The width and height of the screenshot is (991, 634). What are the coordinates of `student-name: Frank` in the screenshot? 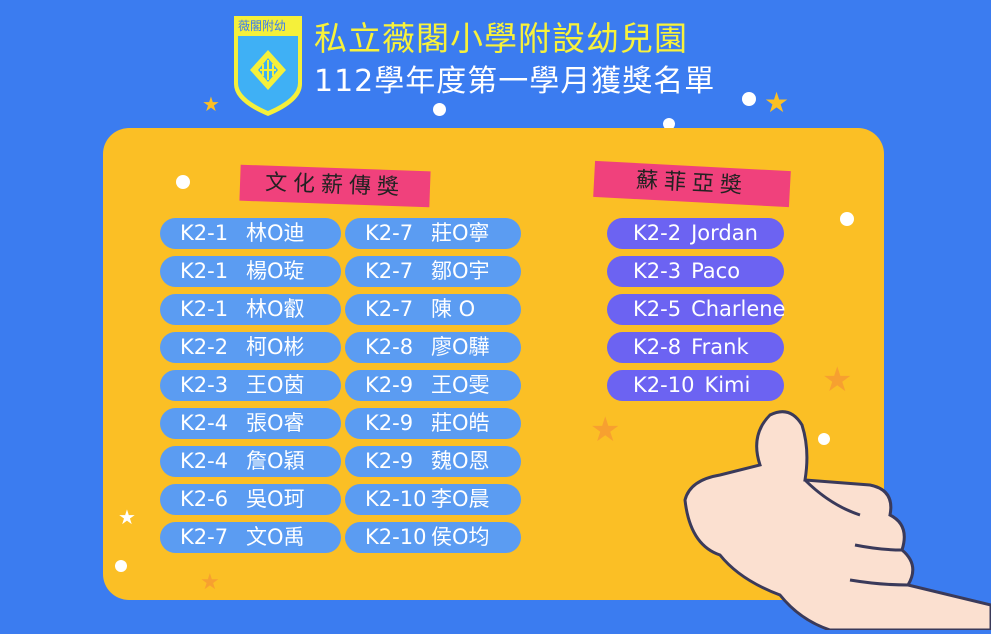 It's located at (720, 347).